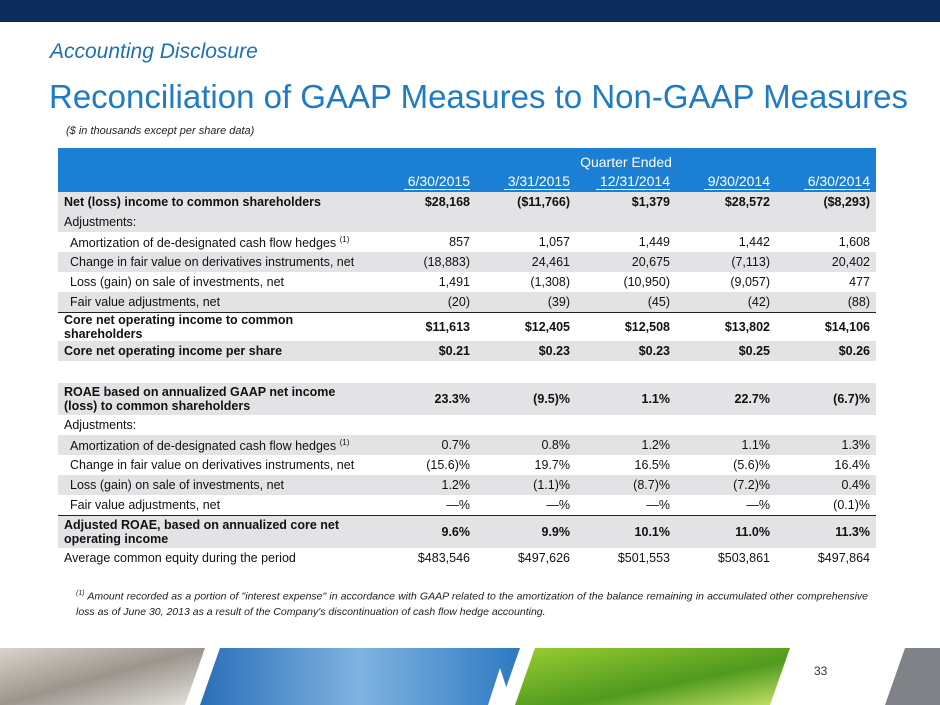 The height and width of the screenshot is (705, 940). What do you see at coordinates (726, 181) in the screenshot?
I see `column-header: 9/30/2014` at bounding box center [726, 181].